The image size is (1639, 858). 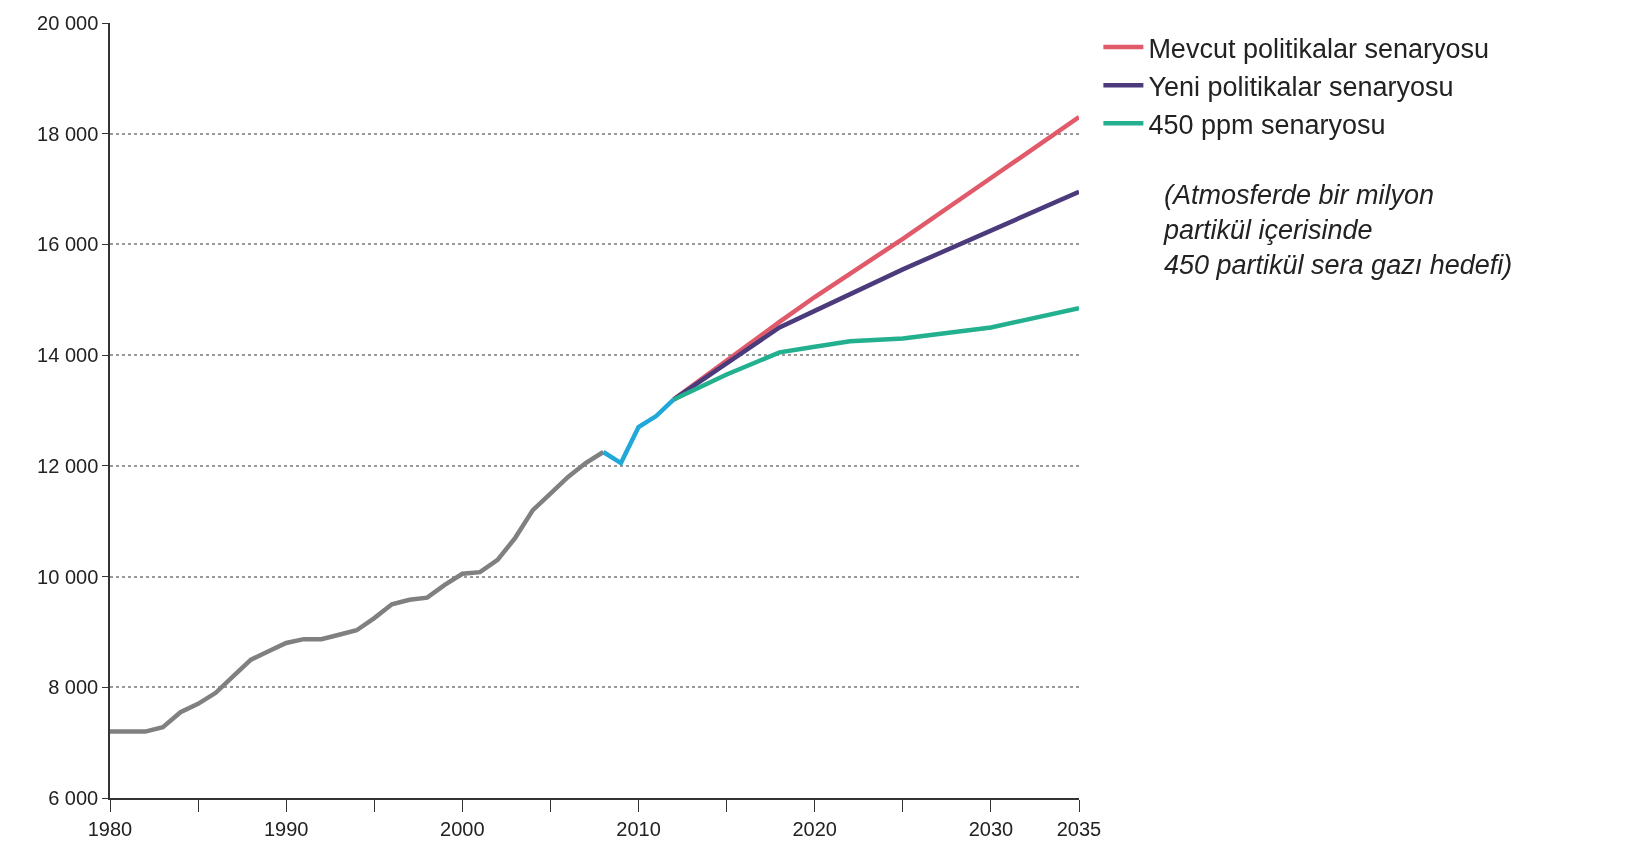 I want to click on text: (Atmosferde bir milyon partikül içerisinde 450 partikül sera gazı hedefi), so click(x=1338, y=230).